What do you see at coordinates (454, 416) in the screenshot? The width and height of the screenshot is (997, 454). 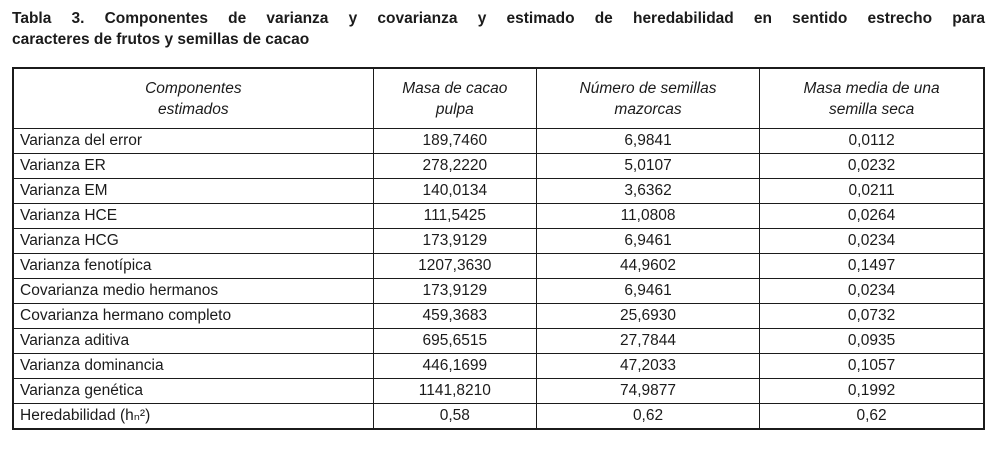 I see `value-cell: 0,58` at bounding box center [454, 416].